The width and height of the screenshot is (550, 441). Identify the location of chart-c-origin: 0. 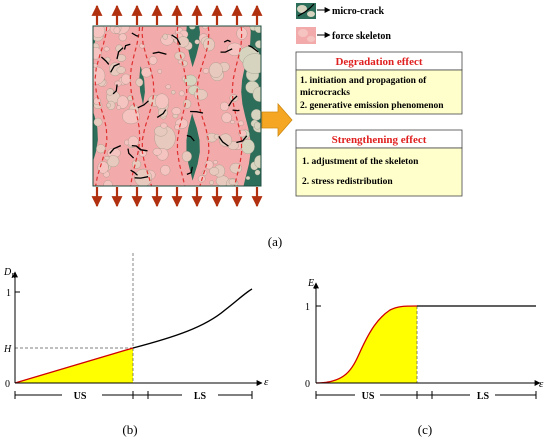
(307, 384).